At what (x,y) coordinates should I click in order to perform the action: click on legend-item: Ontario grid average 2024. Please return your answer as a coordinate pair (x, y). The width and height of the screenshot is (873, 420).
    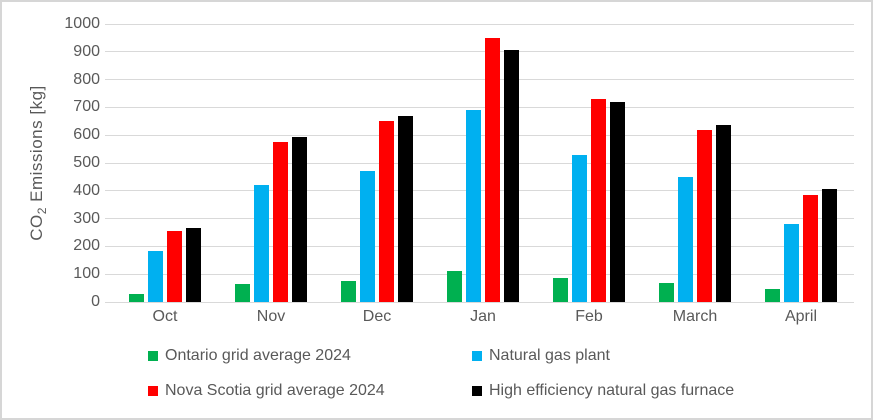
    Looking at the image, I should click on (310, 356).